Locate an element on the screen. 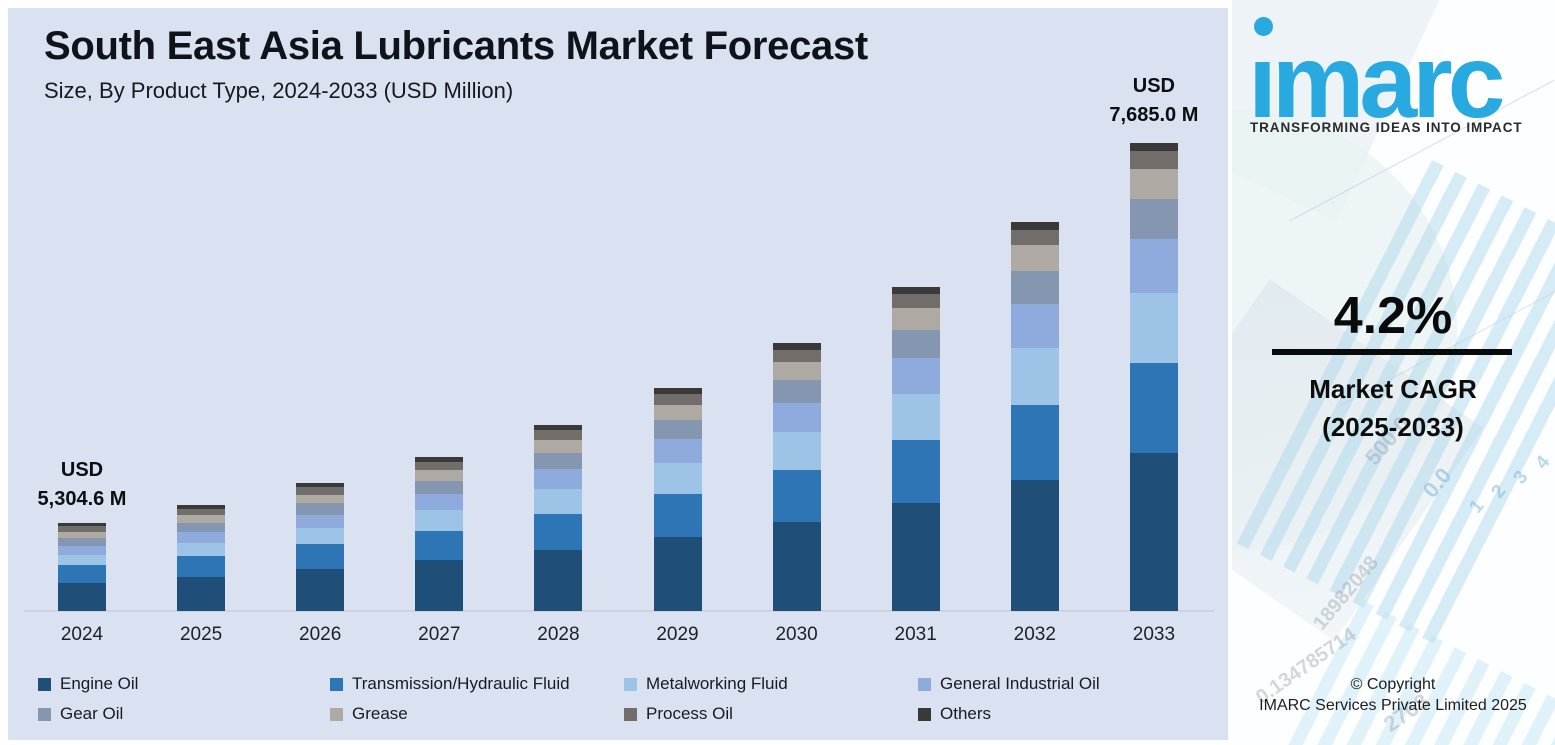 The width and height of the screenshot is (1555, 745). bar-2025 is located at coordinates (201, 558).